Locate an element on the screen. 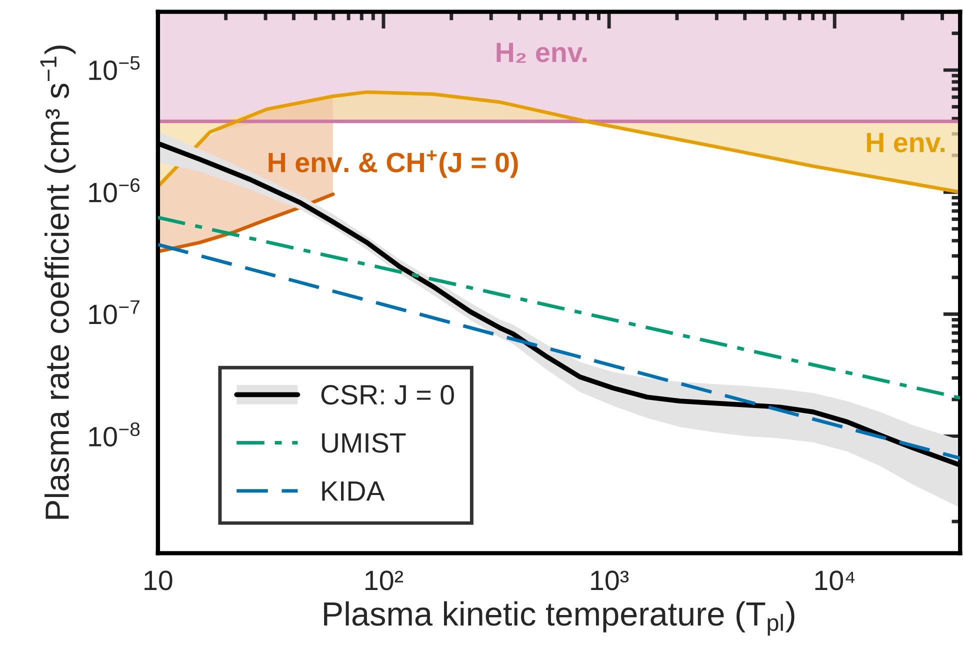  x-tick-label: 10⁴ is located at coordinates (835, 580).